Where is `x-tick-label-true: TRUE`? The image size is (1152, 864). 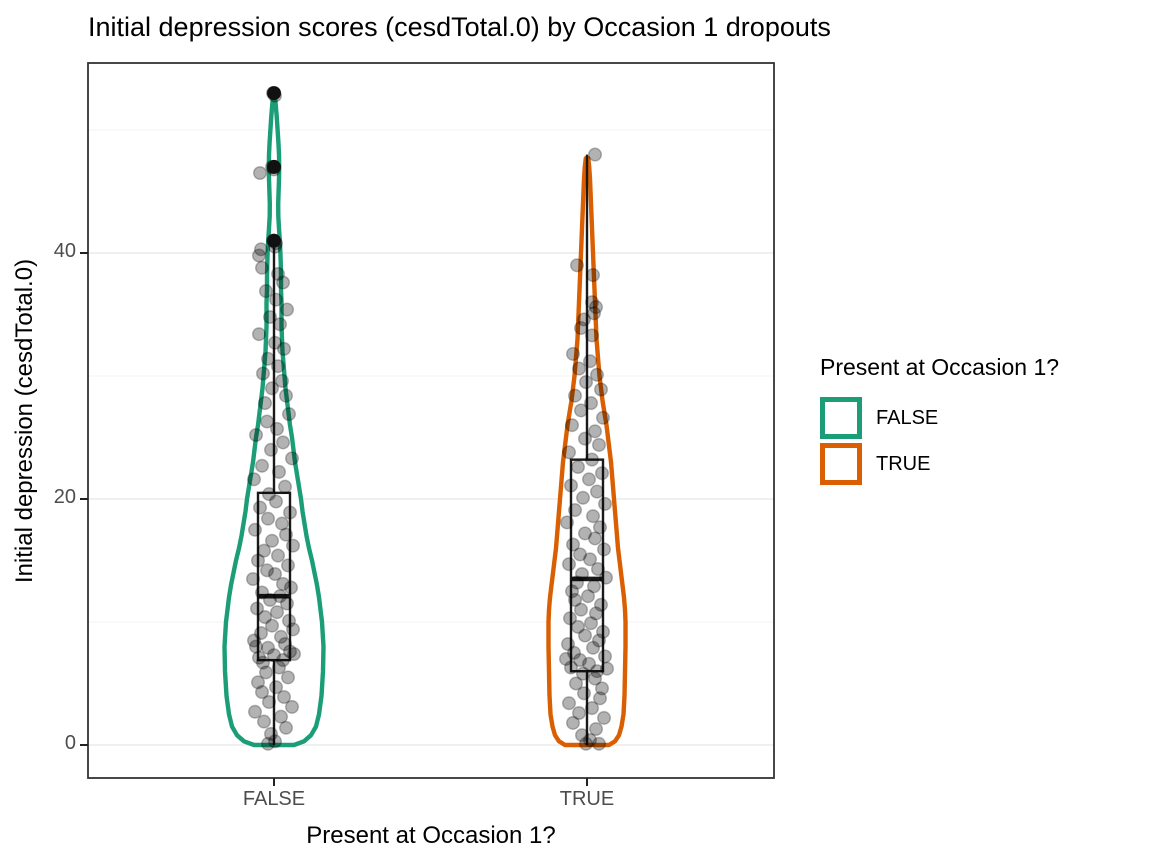 x-tick-label-true: TRUE is located at coordinates (587, 799).